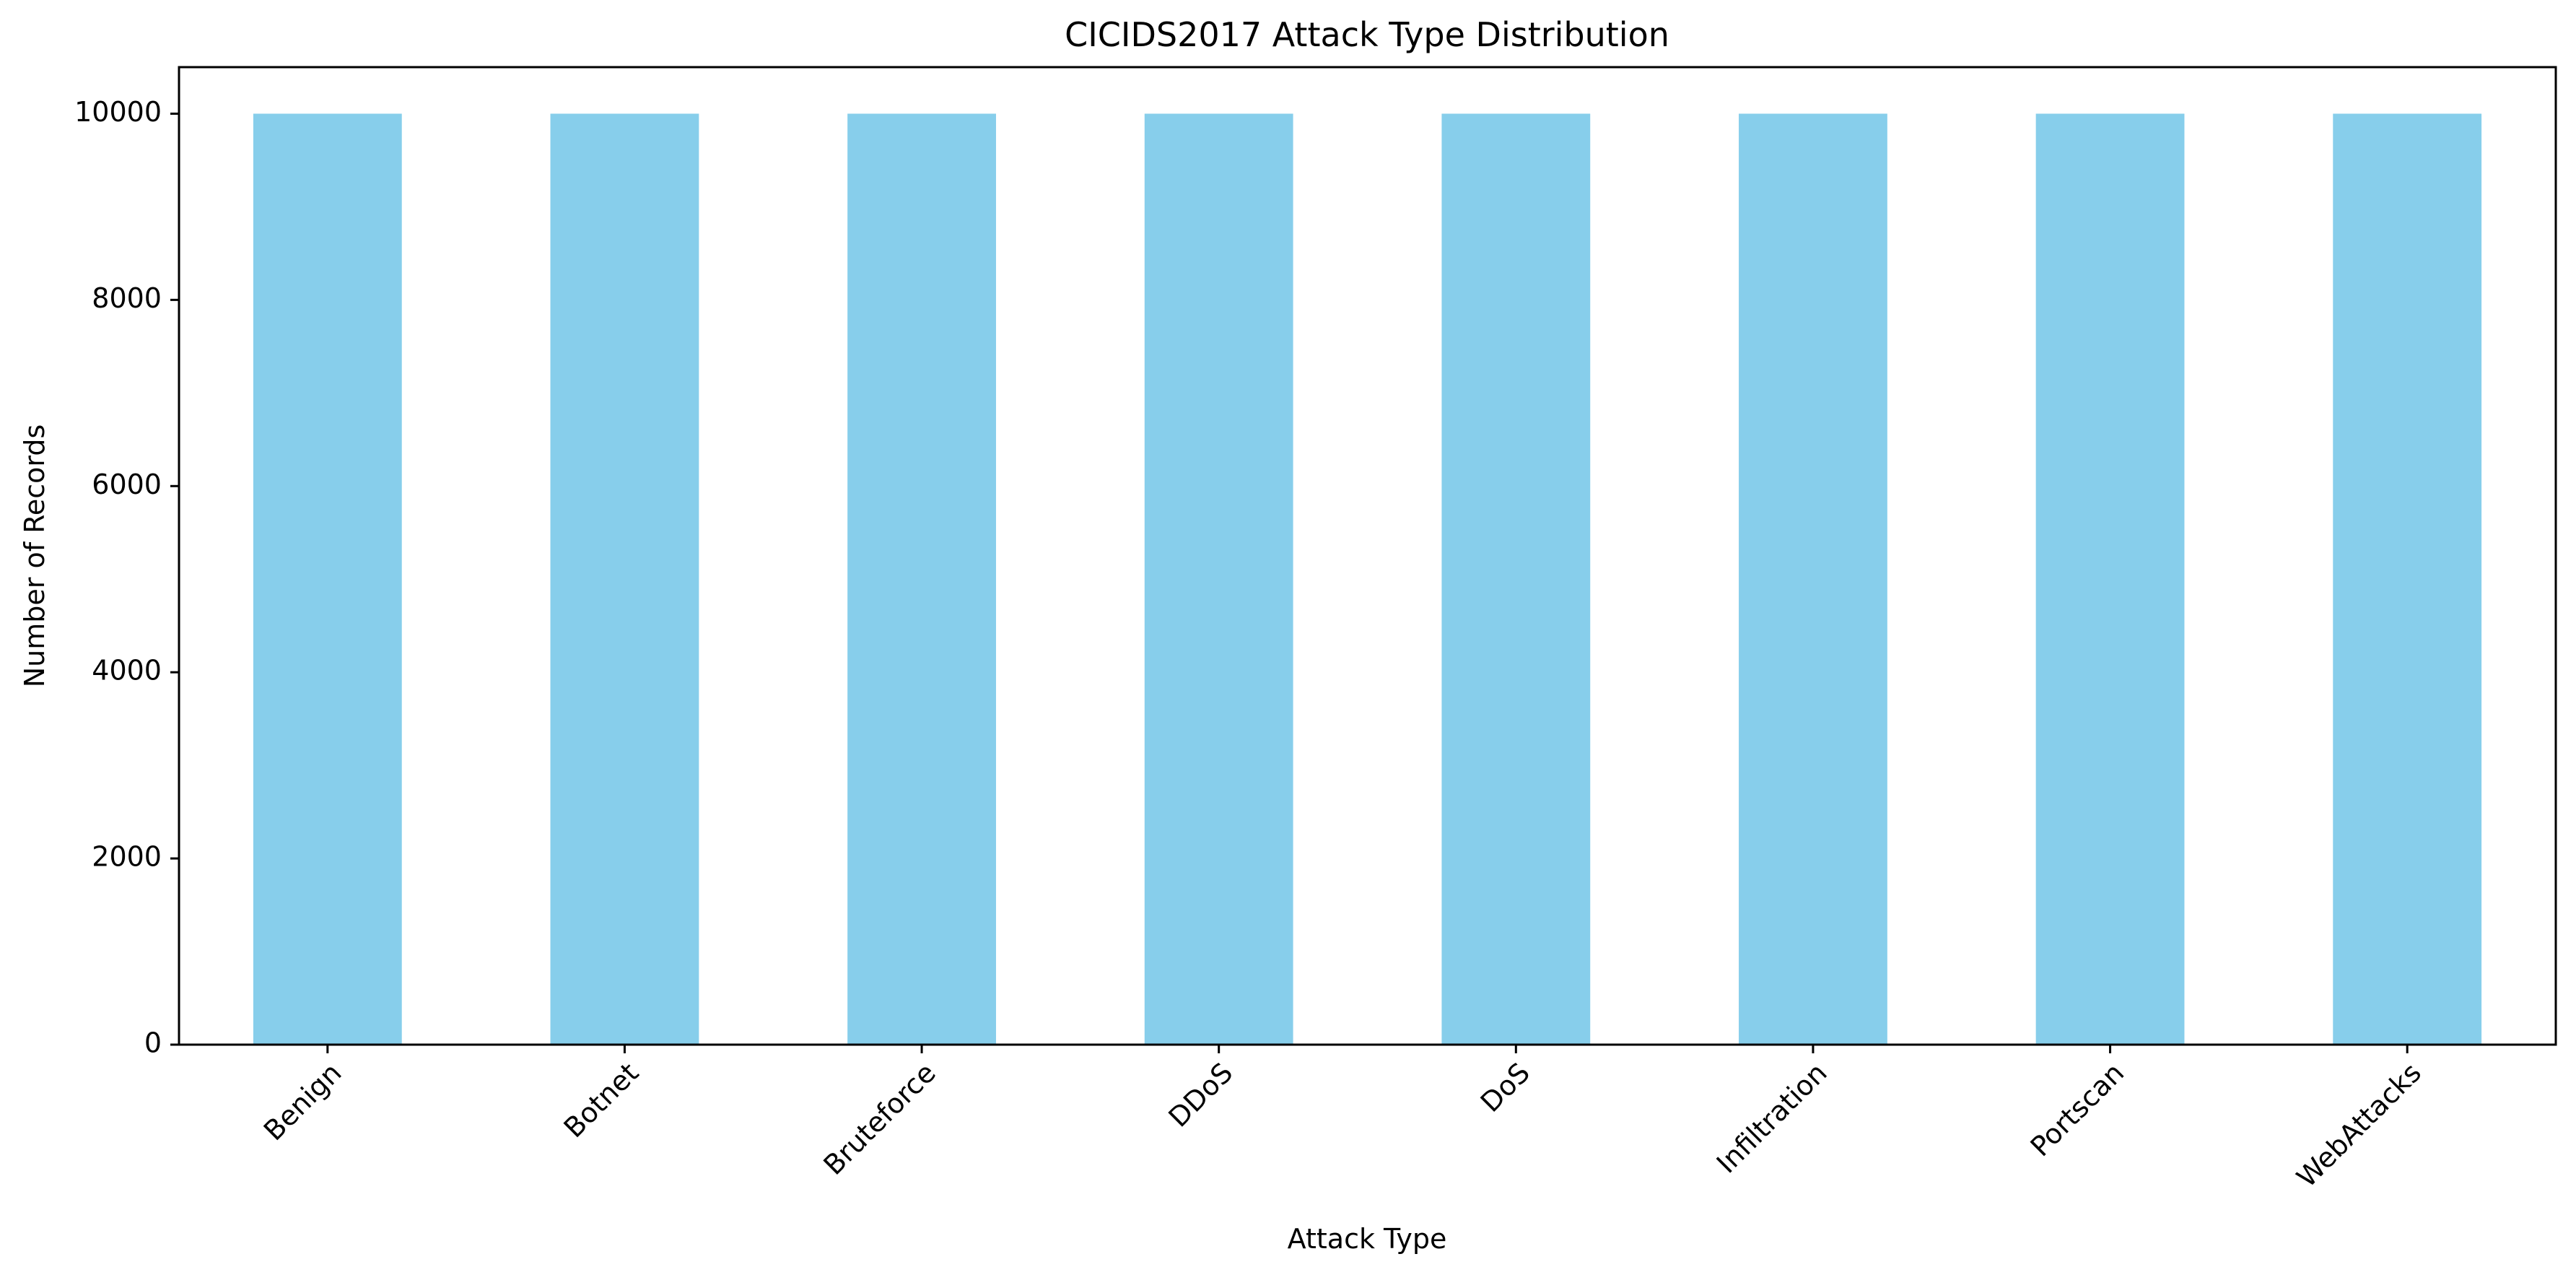 The width and height of the screenshot is (2576, 1280). What do you see at coordinates (1367, 34) in the screenshot?
I see `chart-title: CICIDS2017 Attack Type Distribution` at bounding box center [1367, 34].